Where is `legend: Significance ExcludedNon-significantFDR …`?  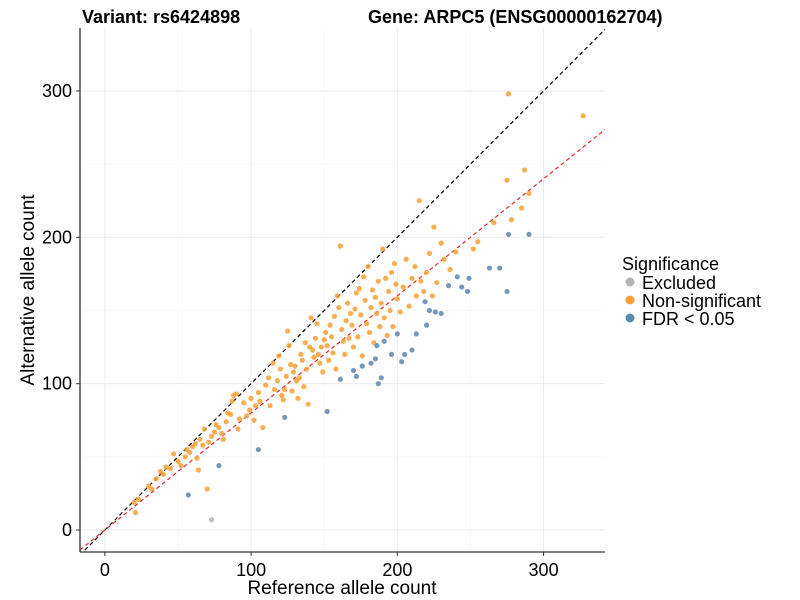 legend: Significance ExcludedNon-significantFDR … is located at coordinates (691, 291).